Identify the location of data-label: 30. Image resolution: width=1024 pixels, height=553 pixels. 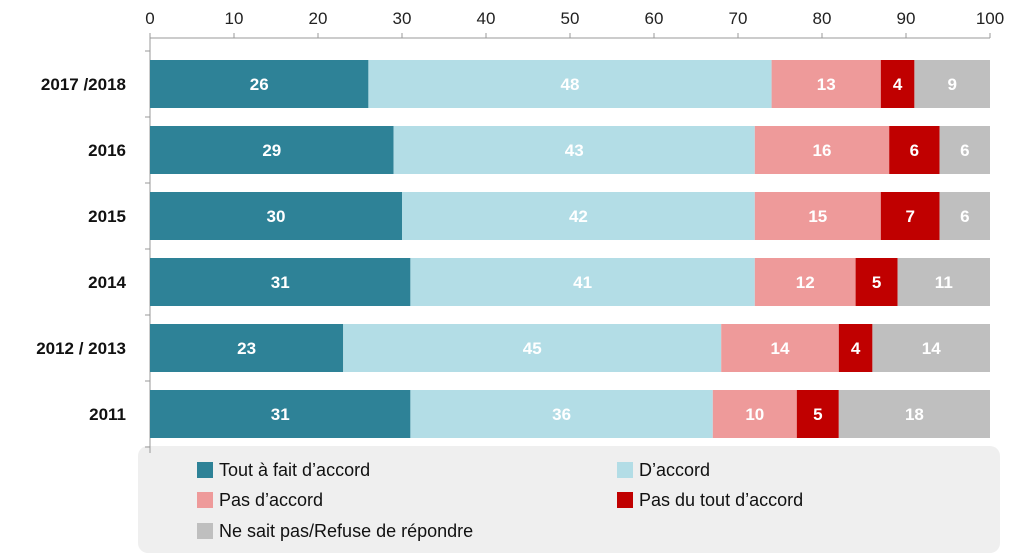
(276, 216).